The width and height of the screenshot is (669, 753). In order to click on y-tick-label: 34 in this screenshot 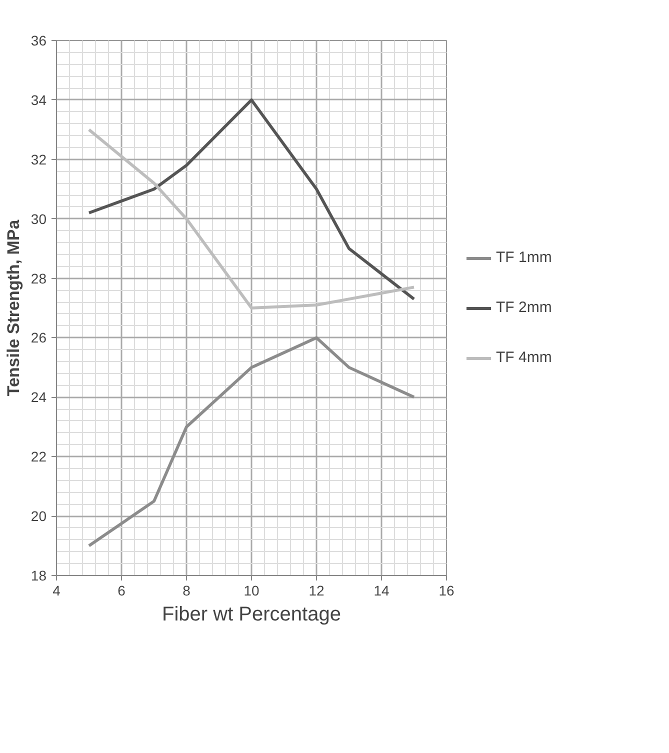, I will do `click(38, 100)`.